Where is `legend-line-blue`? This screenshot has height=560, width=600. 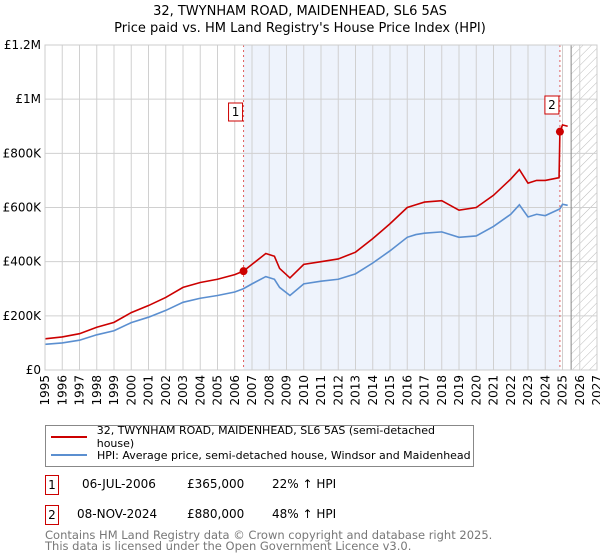
legend-line-blue is located at coordinates (69, 455).